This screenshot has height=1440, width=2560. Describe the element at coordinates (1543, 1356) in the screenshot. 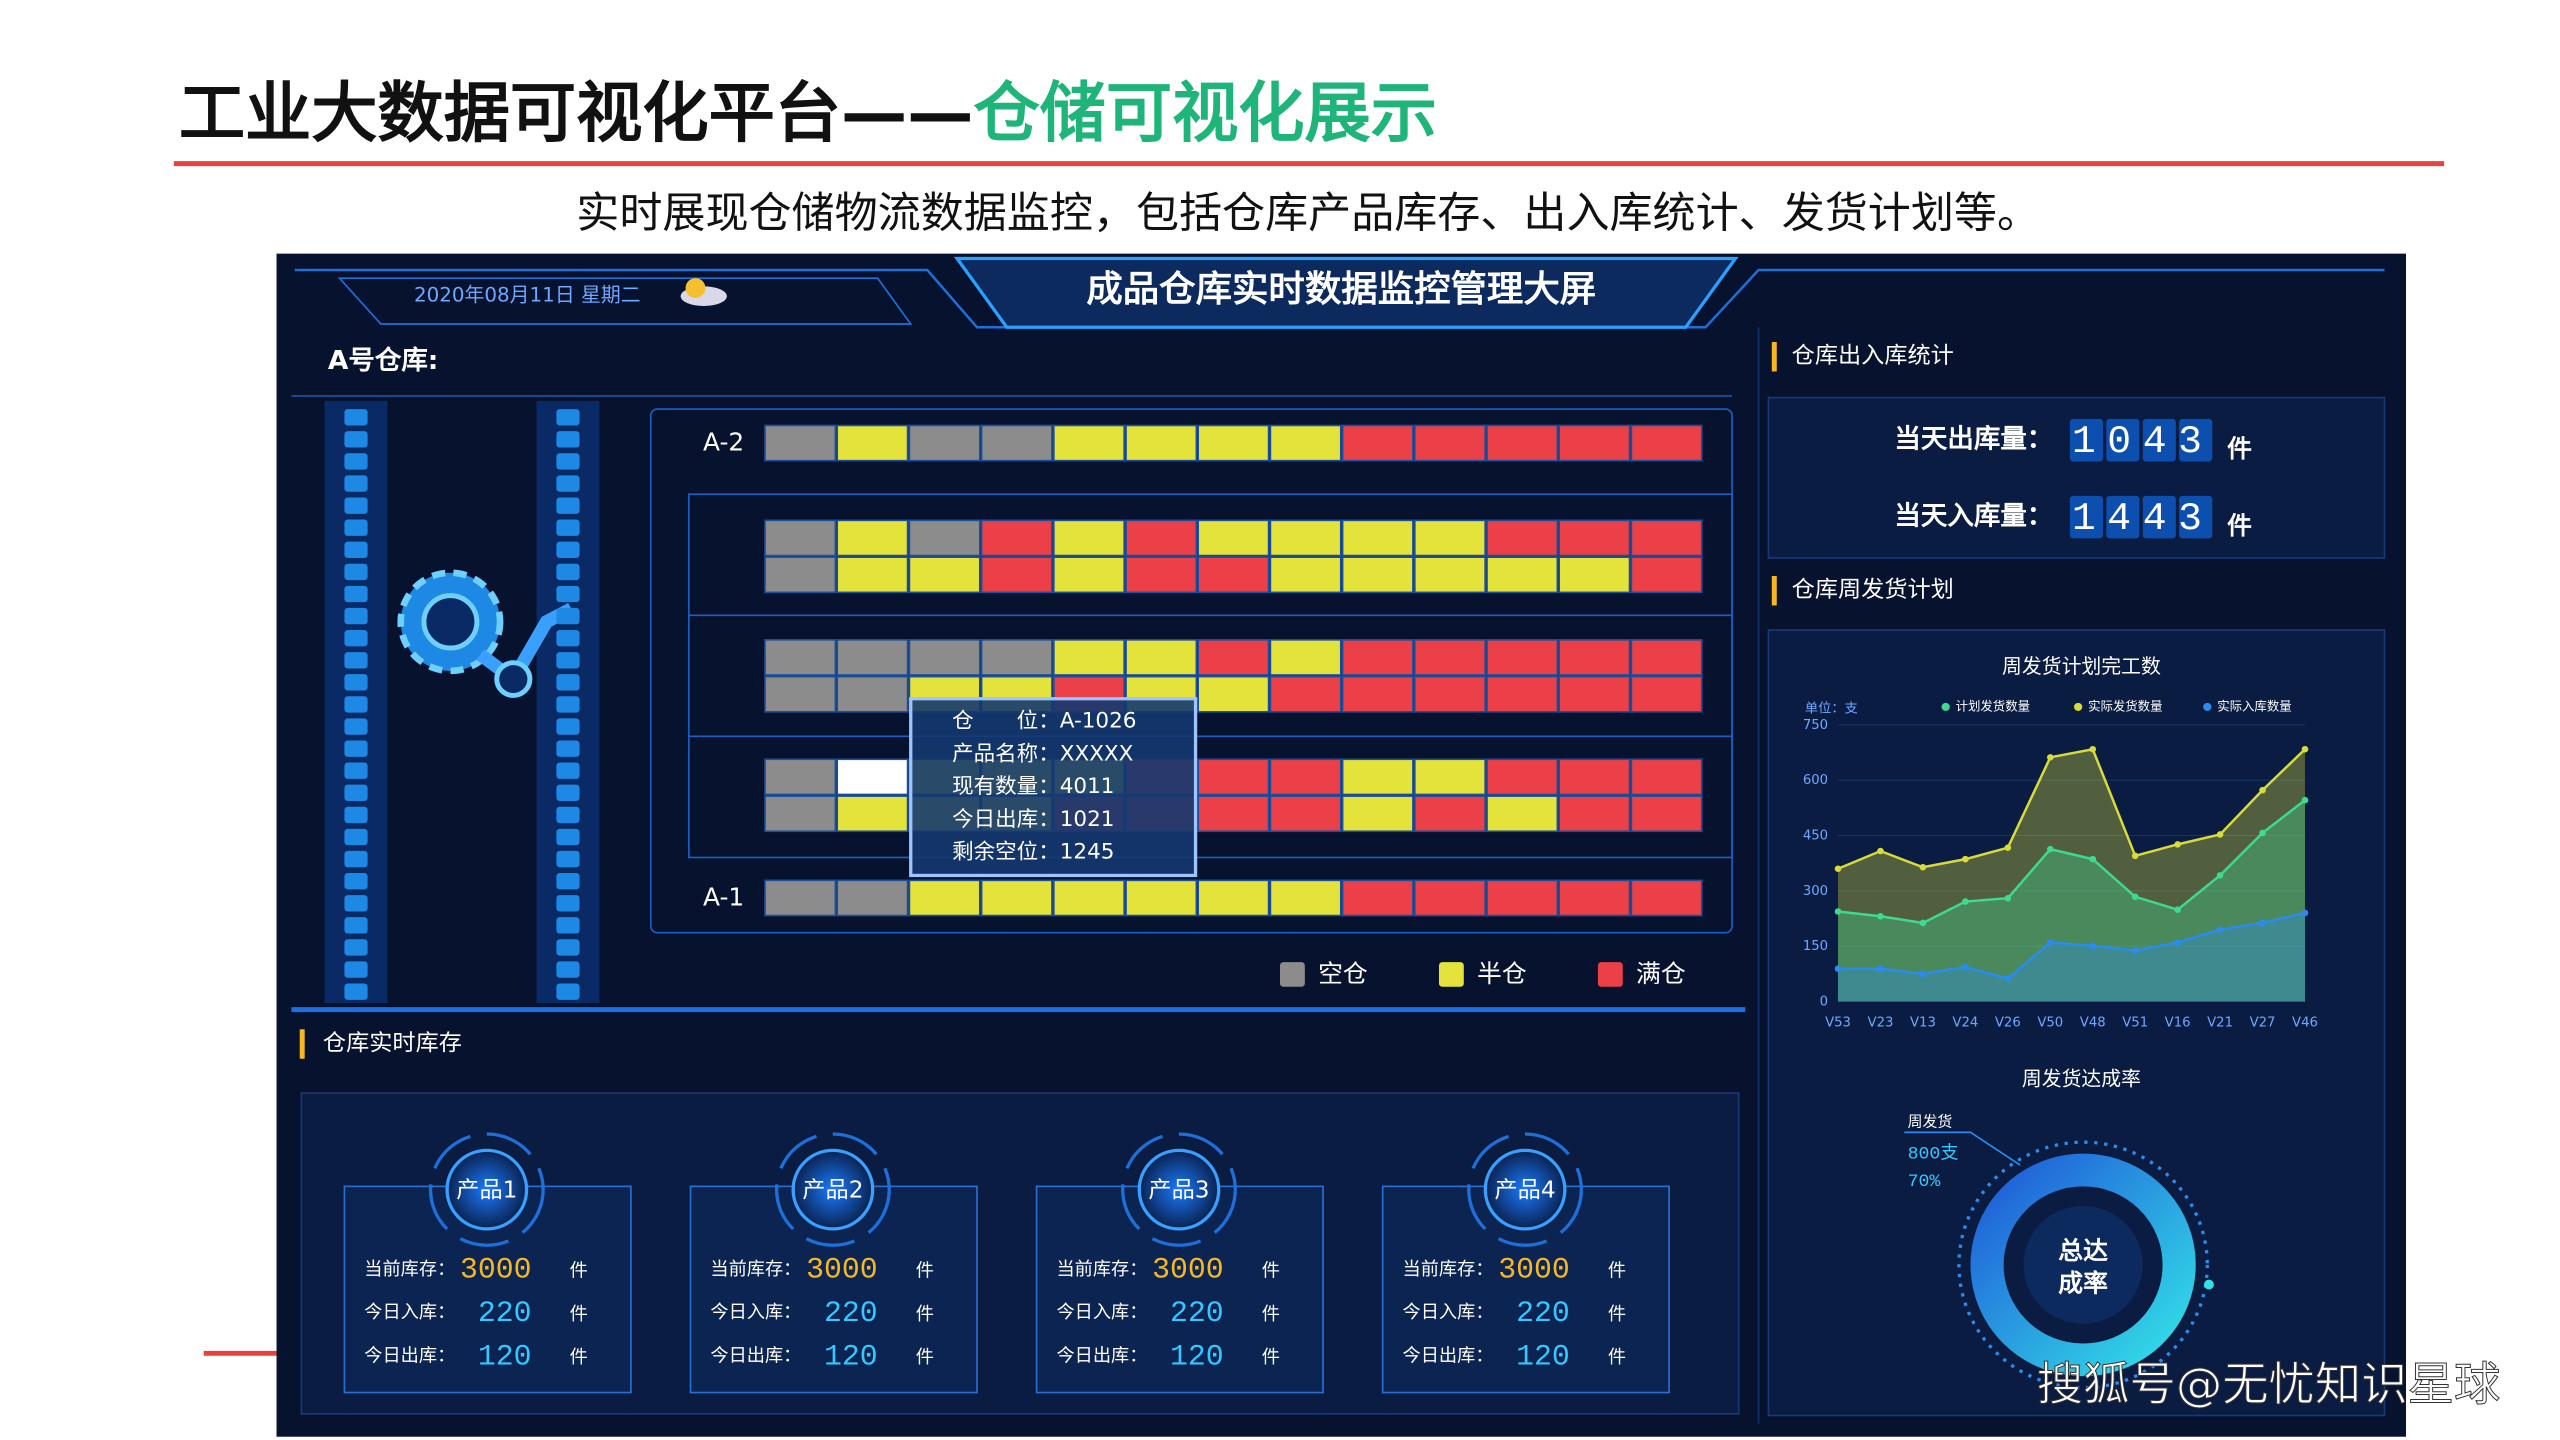

I see `product-row-value: 120` at that location.